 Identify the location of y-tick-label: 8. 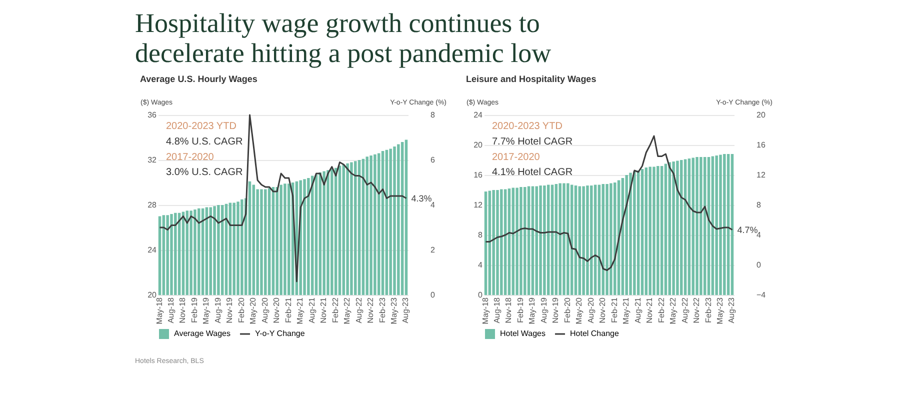
(481, 235).